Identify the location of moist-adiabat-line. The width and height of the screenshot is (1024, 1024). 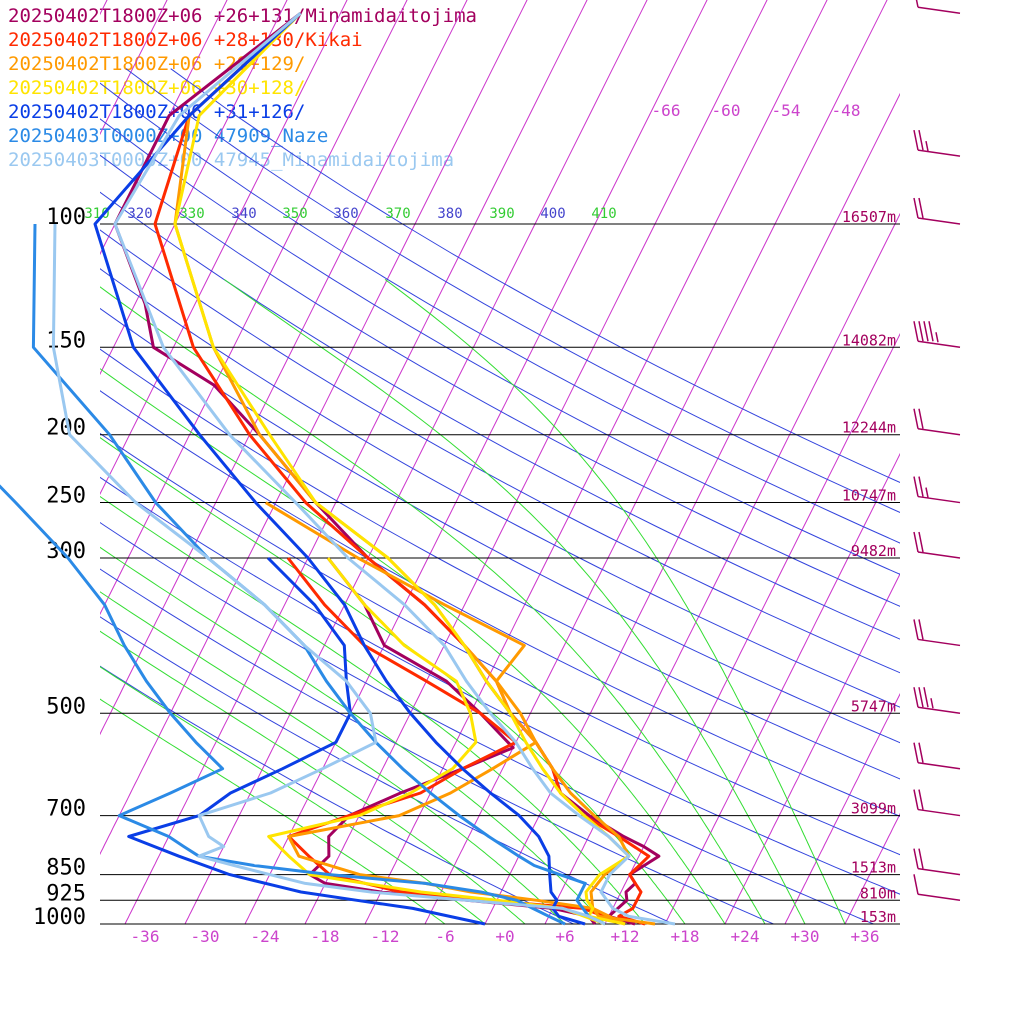
(293, 795).